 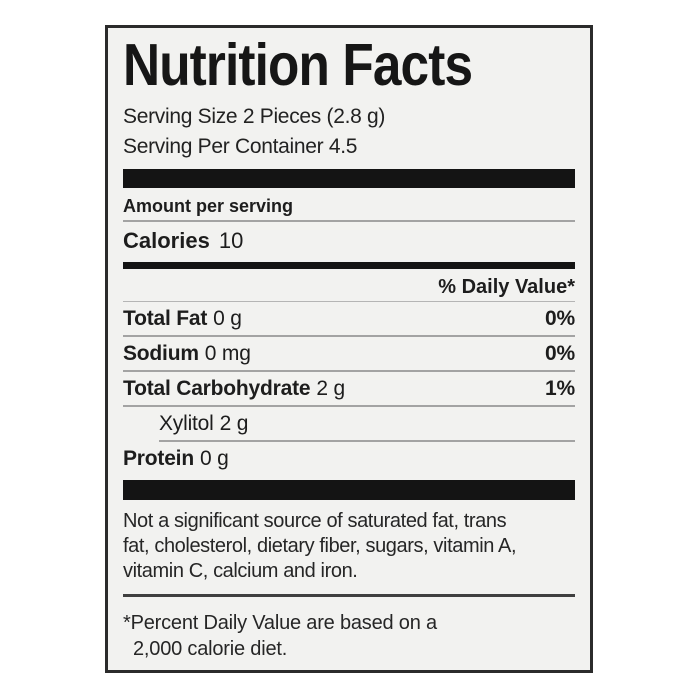 I want to click on separator-bar-medium, so click(x=349, y=265).